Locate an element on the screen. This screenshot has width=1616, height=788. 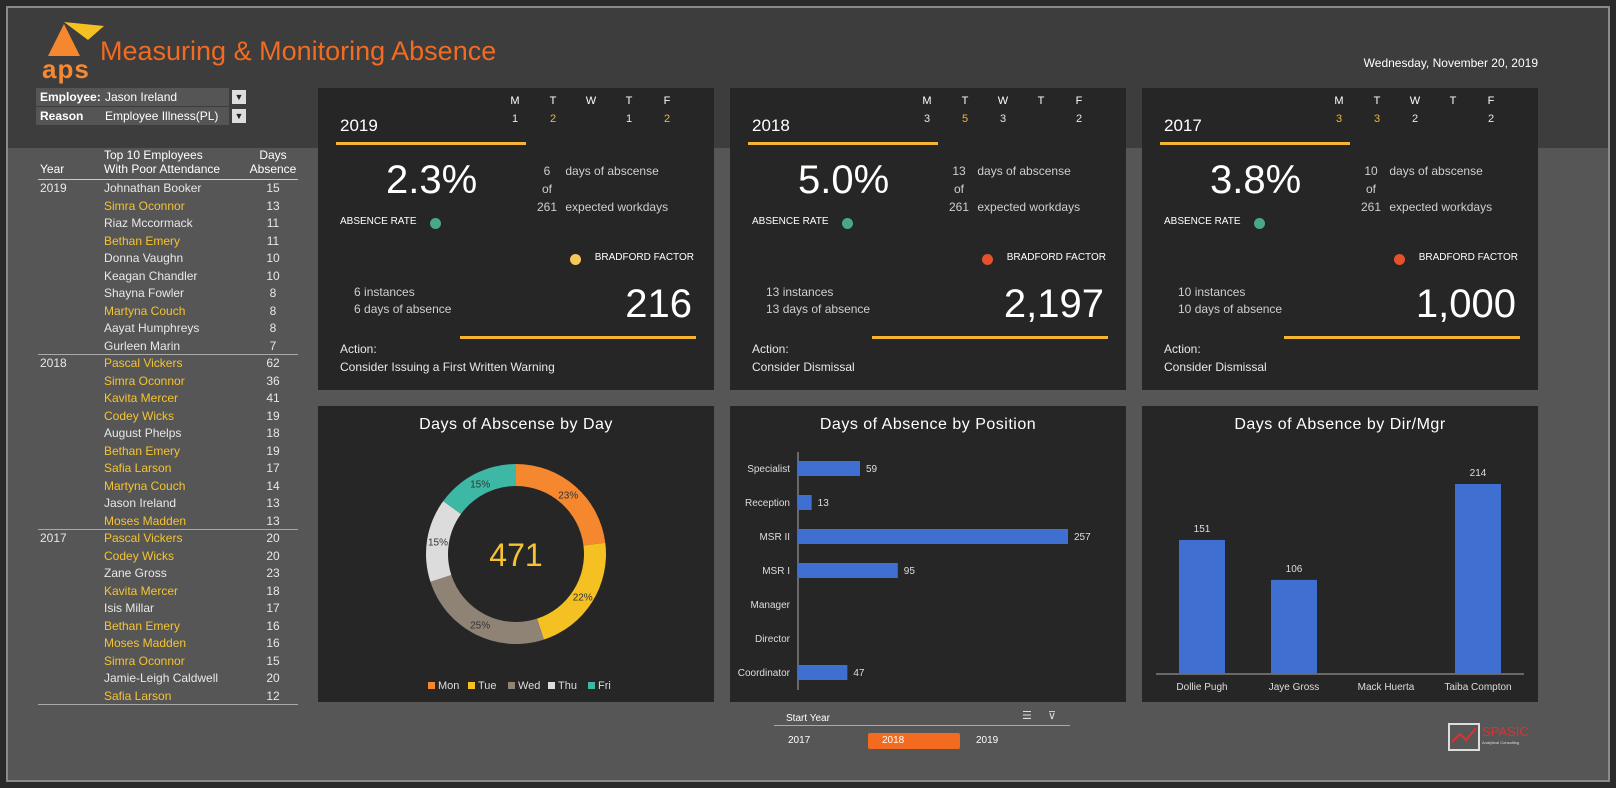
year-underline is located at coordinates (1255, 143).